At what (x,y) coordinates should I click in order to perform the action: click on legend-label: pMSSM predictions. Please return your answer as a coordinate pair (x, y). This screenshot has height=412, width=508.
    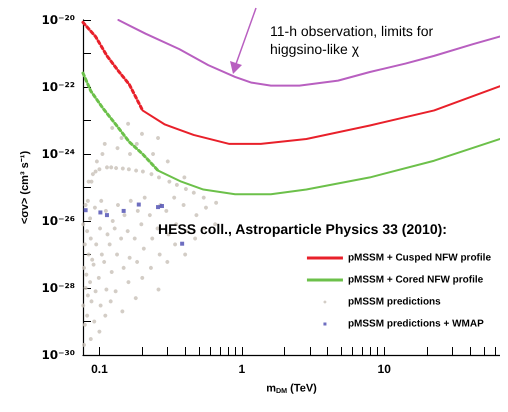
    Looking at the image, I should click on (395, 302).